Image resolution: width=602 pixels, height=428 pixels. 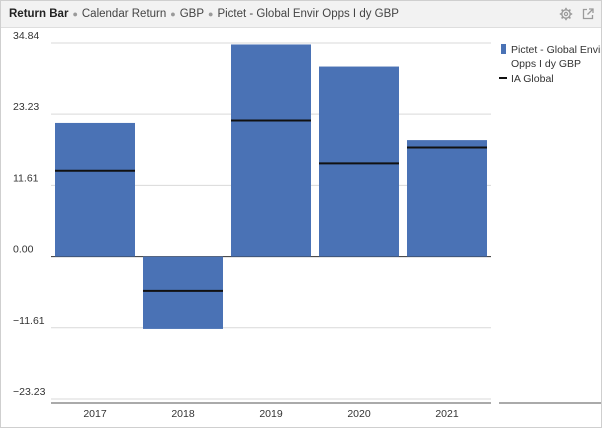 What do you see at coordinates (308, 14) in the screenshot?
I see `chart-subtitle-fund: Pictet - Global Envir Opps I dy GBP` at bounding box center [308, 14].